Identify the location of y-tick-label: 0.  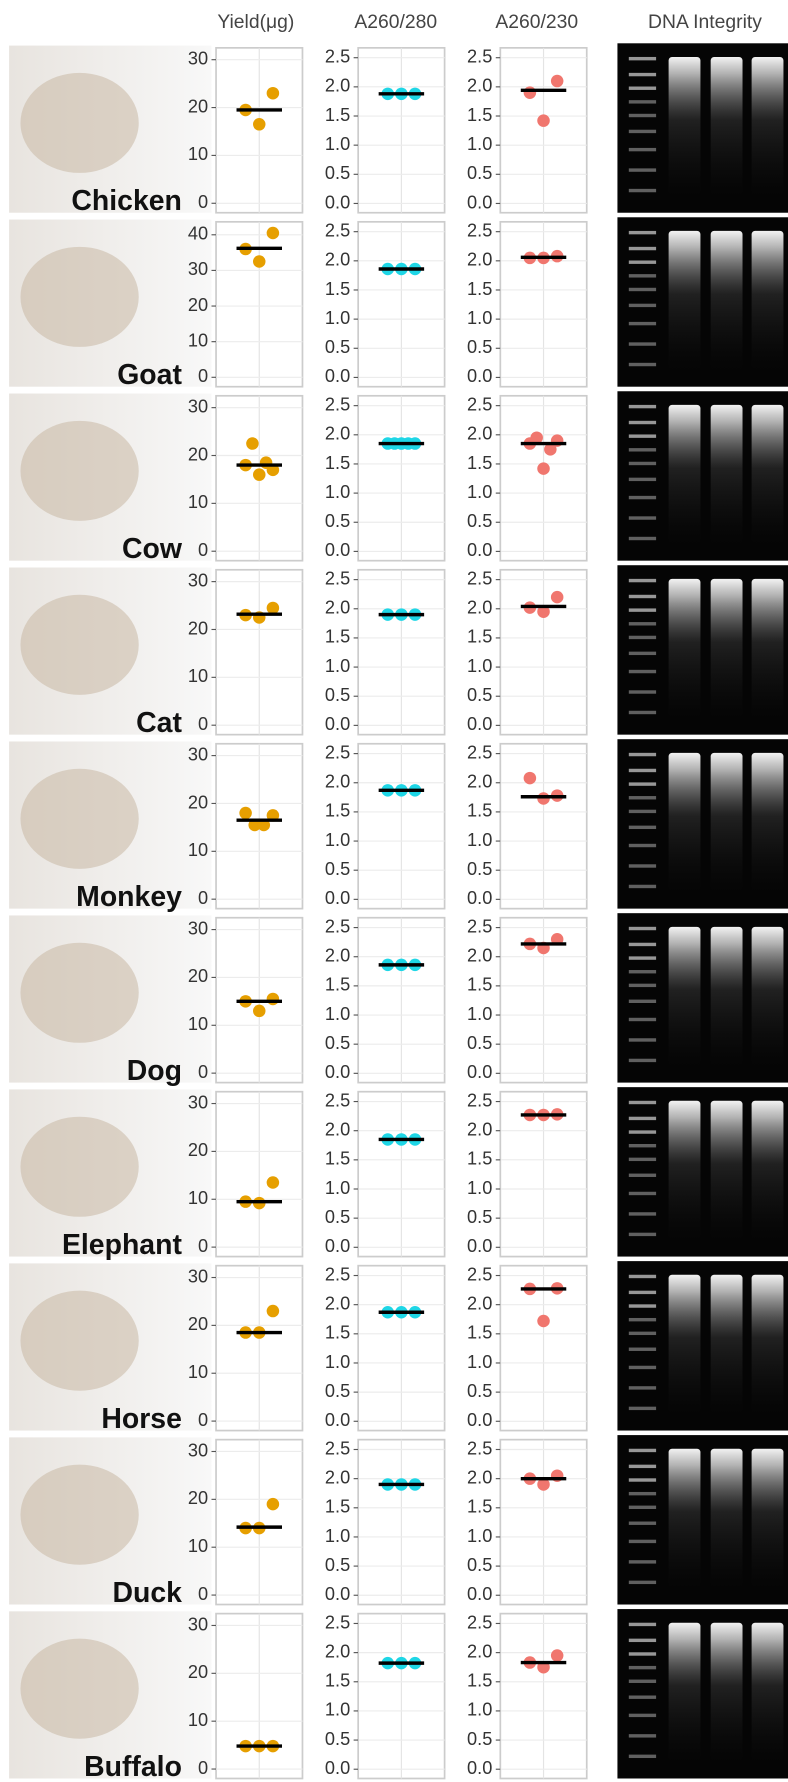
(203, 1072).